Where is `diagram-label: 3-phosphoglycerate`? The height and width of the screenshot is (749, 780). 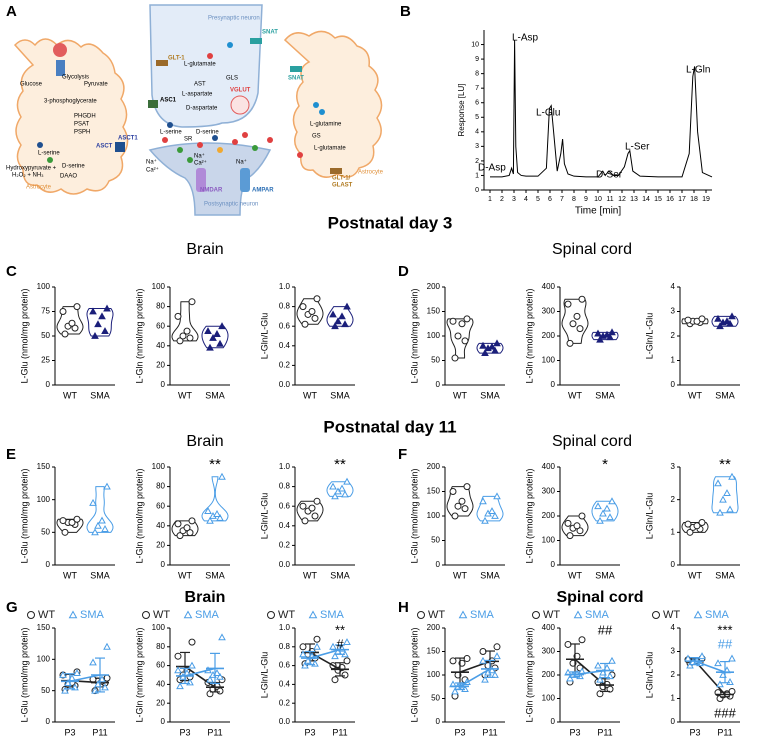 diagram-label: 3-phosphoglycerate is located at coordinates (70, 102).